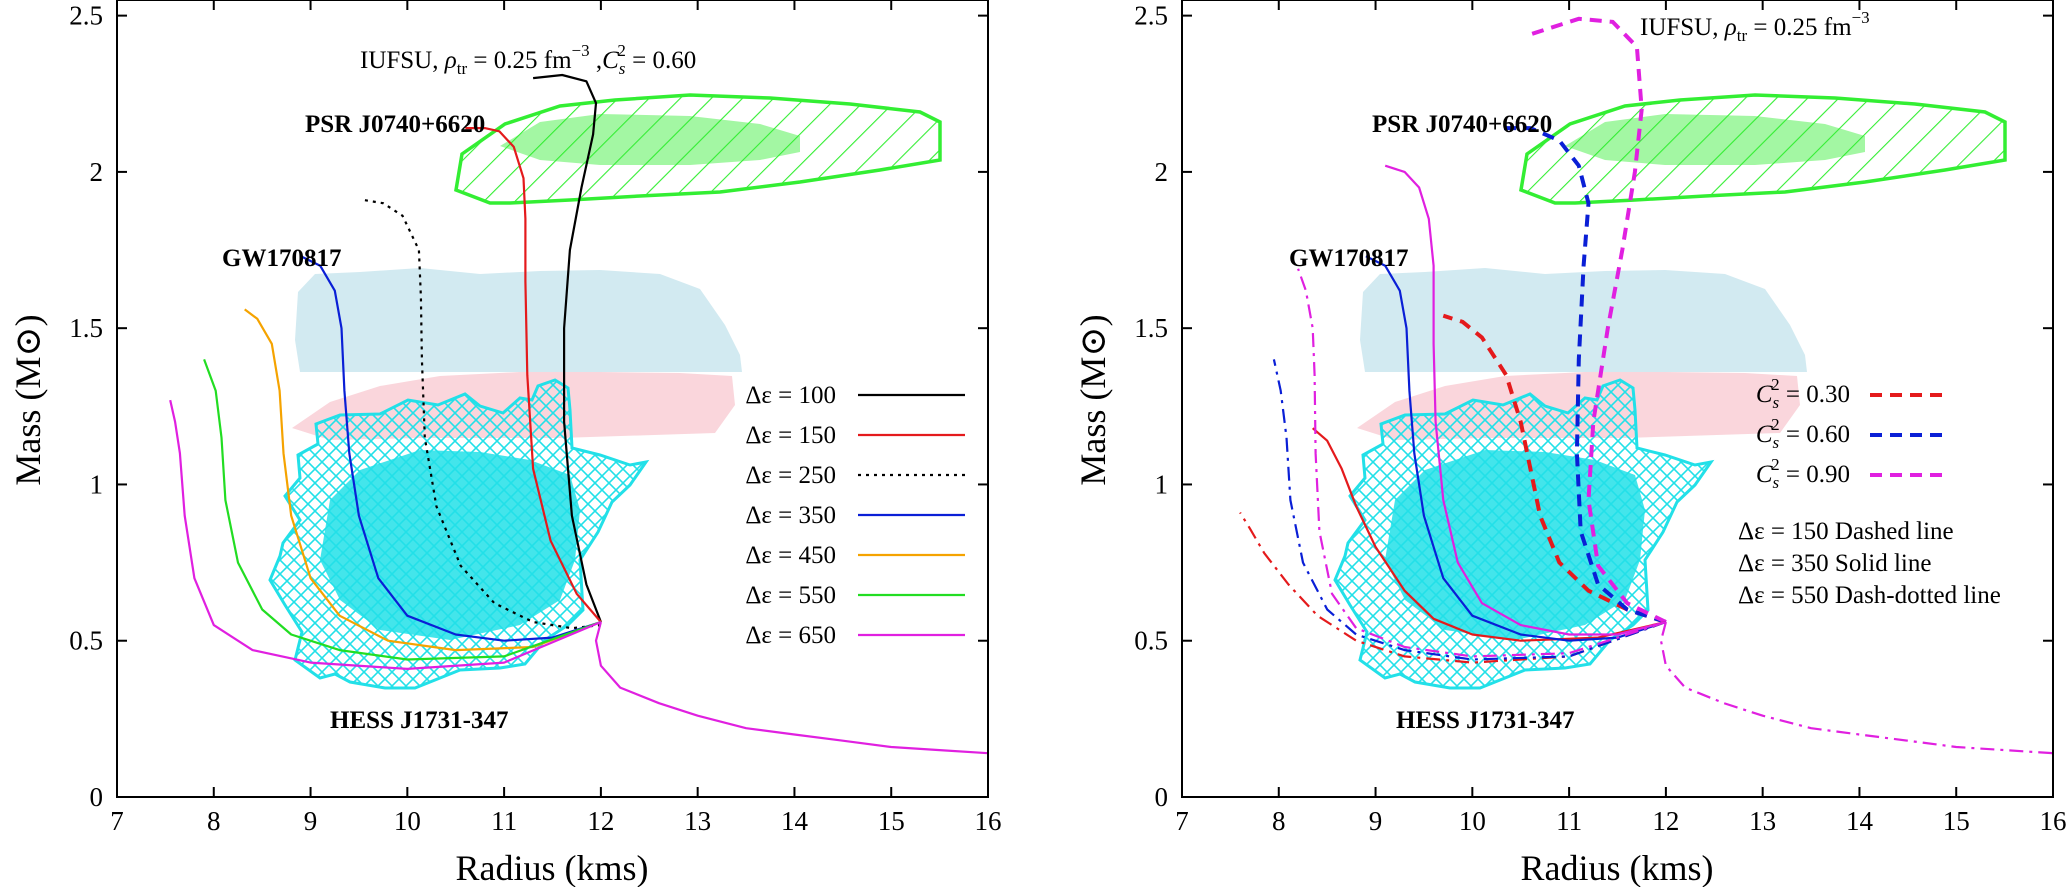 The image size is (2070, 887). I want to click on gw-label-right: GW170817, so click(1348, 258).